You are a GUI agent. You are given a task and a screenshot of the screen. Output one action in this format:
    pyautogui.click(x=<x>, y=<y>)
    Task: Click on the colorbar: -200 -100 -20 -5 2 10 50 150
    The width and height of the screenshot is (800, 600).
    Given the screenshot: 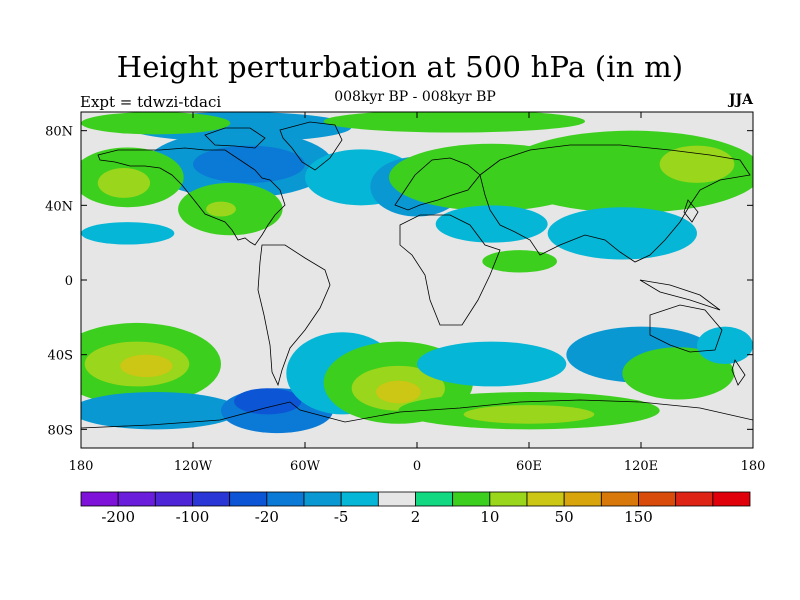 What is the action you would take?
    pyautogui.click(x=415, y=508)
    